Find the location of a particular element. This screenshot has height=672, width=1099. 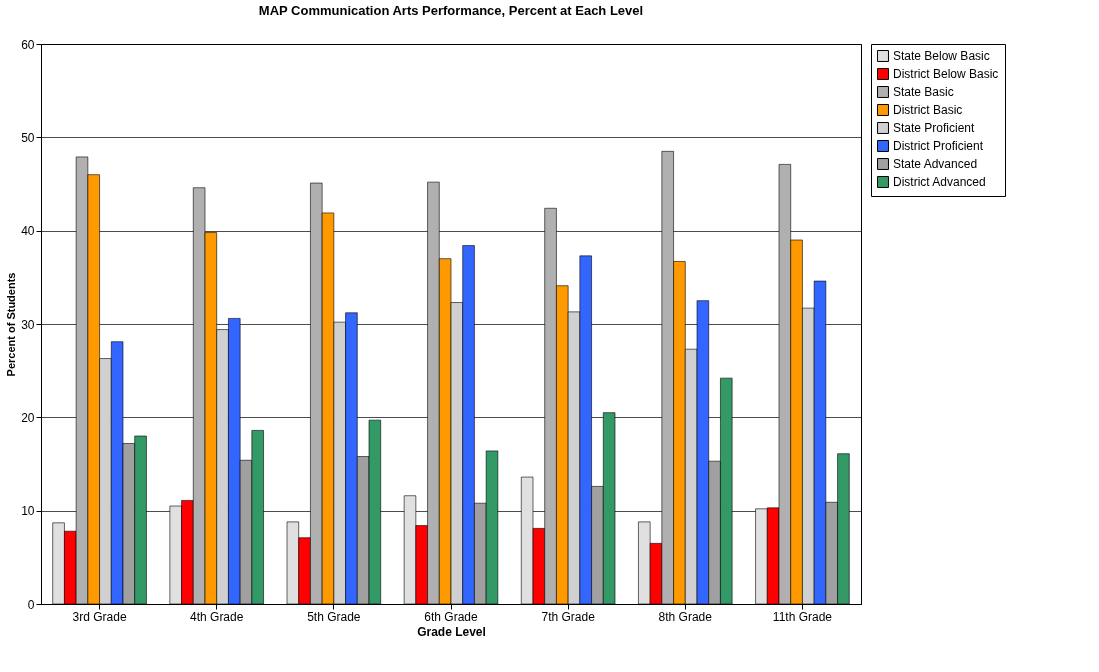

y-tick-label: 50 is located at coordinates (28, 137).